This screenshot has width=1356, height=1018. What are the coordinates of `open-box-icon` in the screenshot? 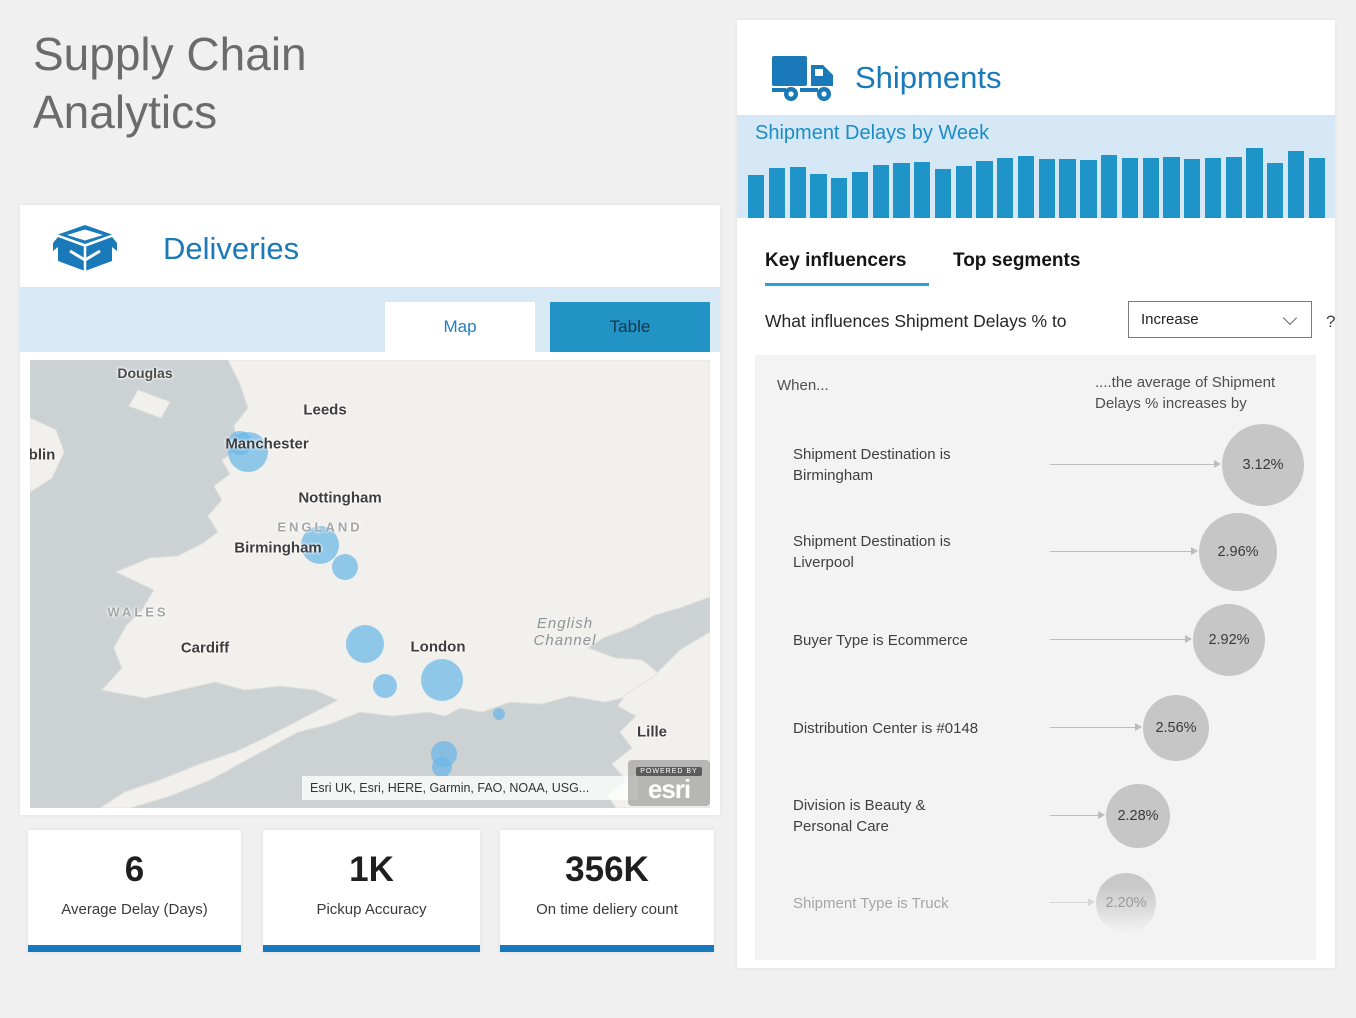 It's located at (85, 255).